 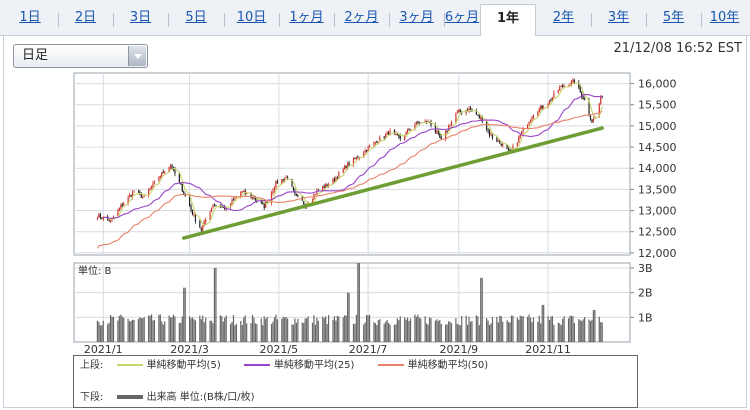 I want to click on chevron-down-icon, so click(x=137, y=56).